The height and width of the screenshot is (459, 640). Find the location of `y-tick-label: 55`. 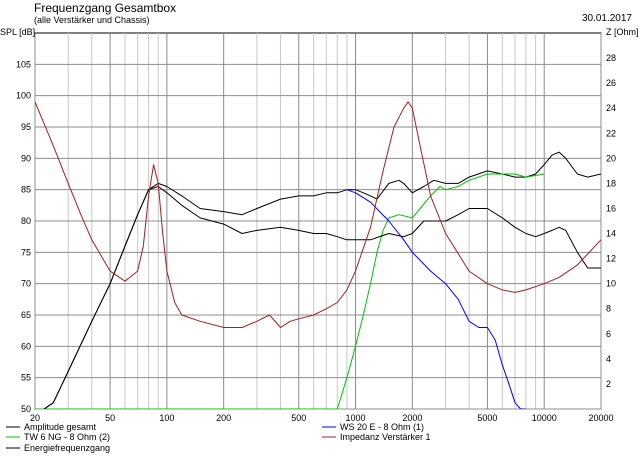

y-tick-label: 55 is located at coordinates (26, 378).